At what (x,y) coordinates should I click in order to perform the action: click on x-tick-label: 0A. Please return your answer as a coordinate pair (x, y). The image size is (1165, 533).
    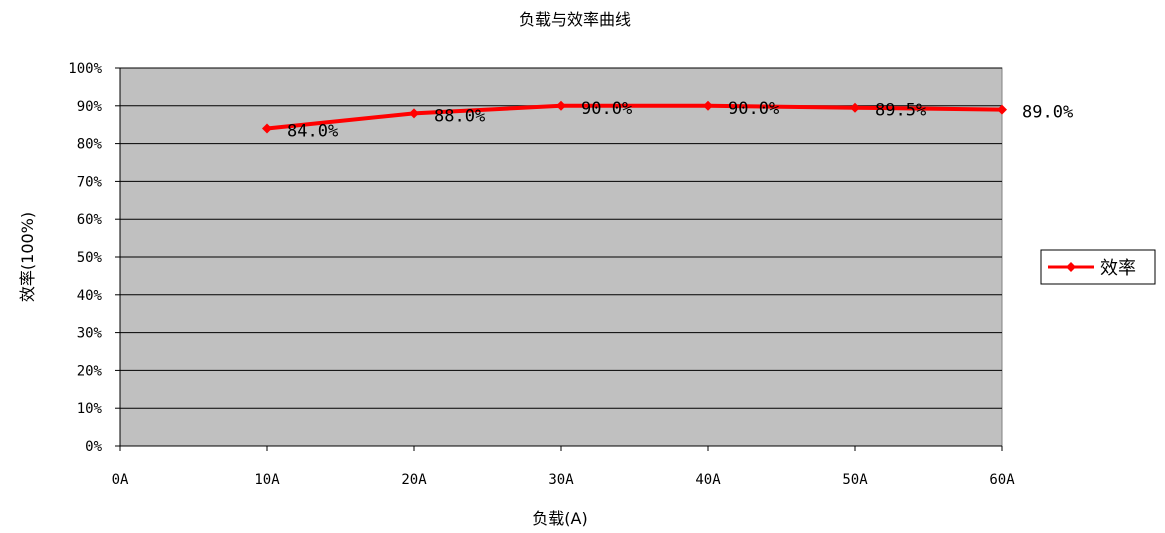
    Looking at the image, I should click on (120, 480).